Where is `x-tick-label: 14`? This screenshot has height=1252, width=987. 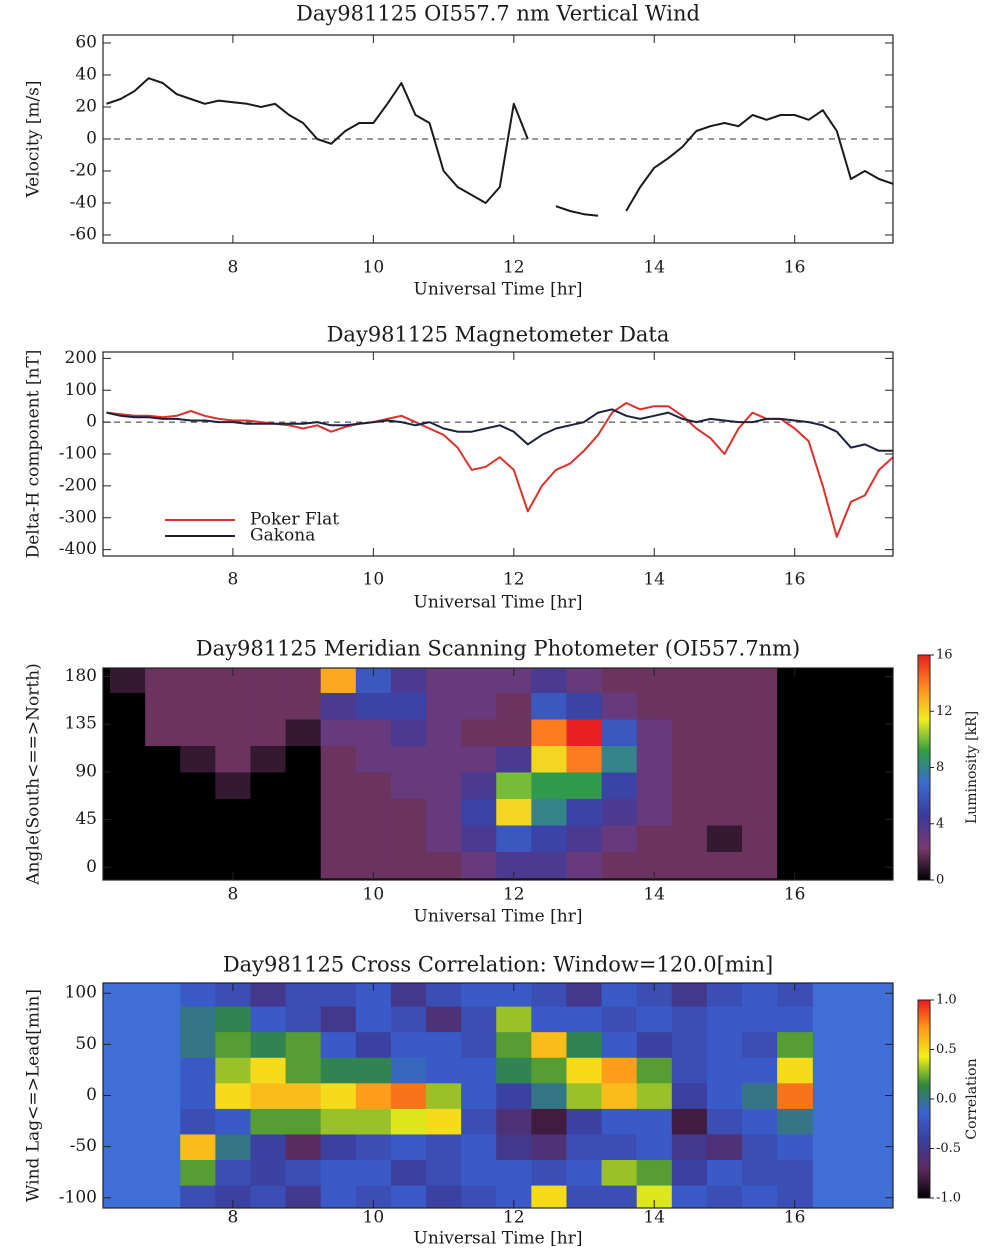
x-tick-label: 14 is located at coordinates (654, 268).